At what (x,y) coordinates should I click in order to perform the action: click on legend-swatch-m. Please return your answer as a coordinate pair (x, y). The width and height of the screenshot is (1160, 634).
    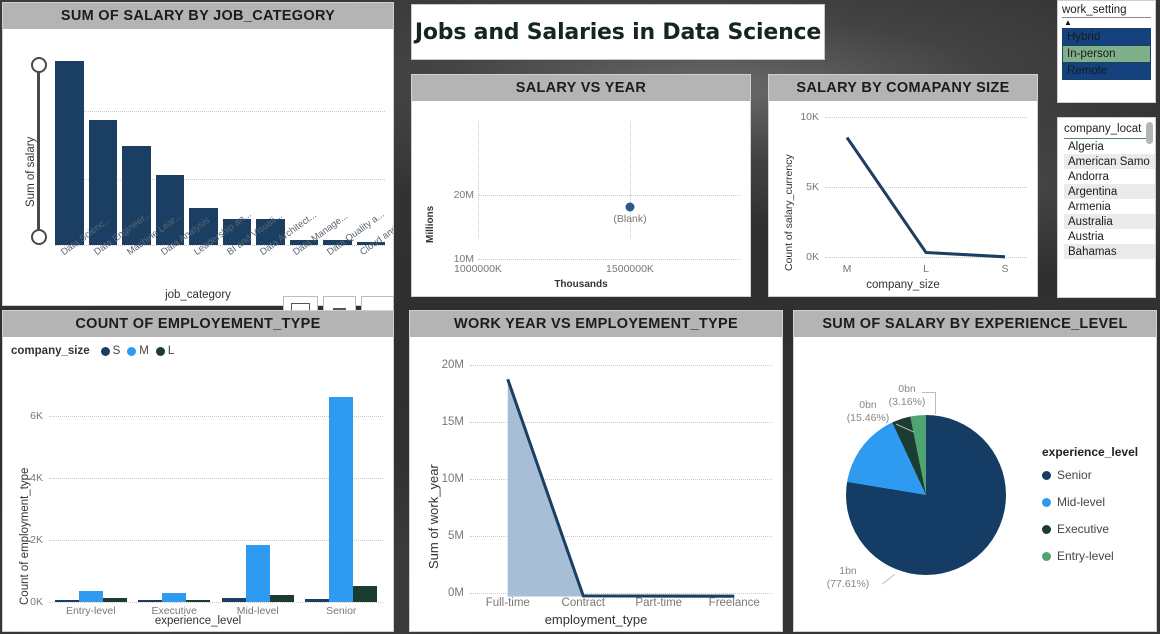
    Looking at the image, I should click on (132, 351).